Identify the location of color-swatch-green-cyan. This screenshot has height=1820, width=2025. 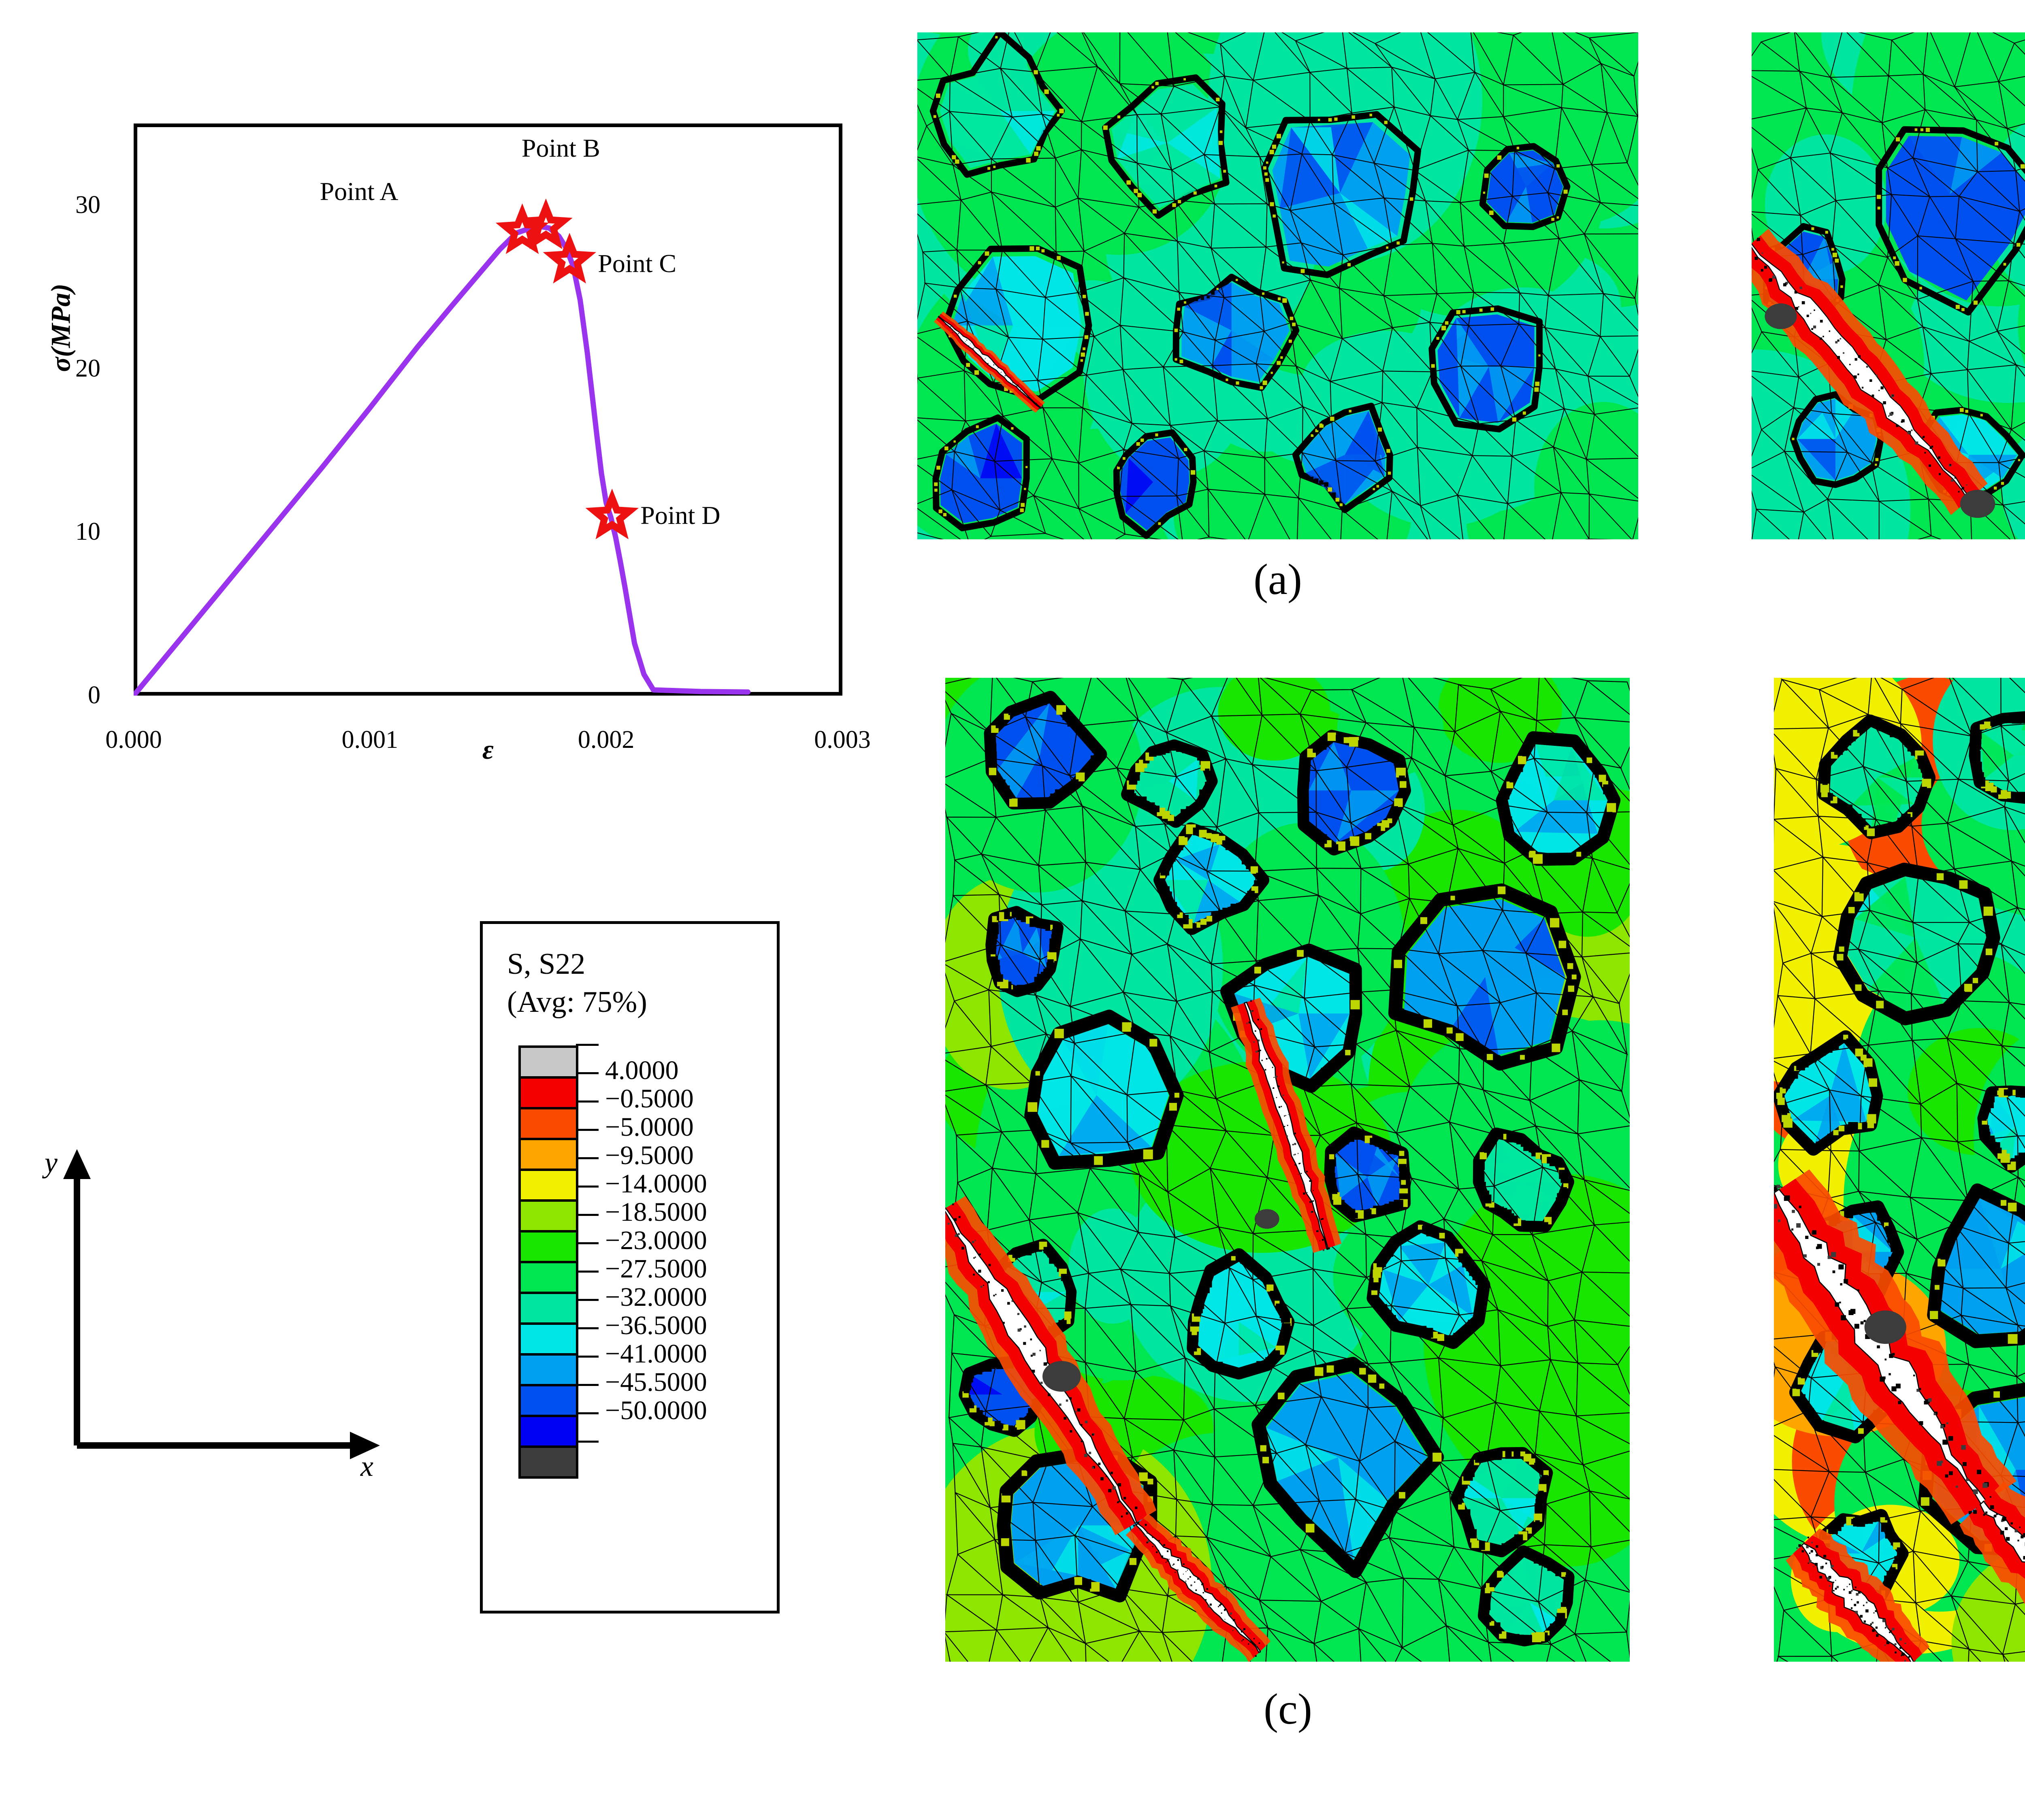
(548, 1278).